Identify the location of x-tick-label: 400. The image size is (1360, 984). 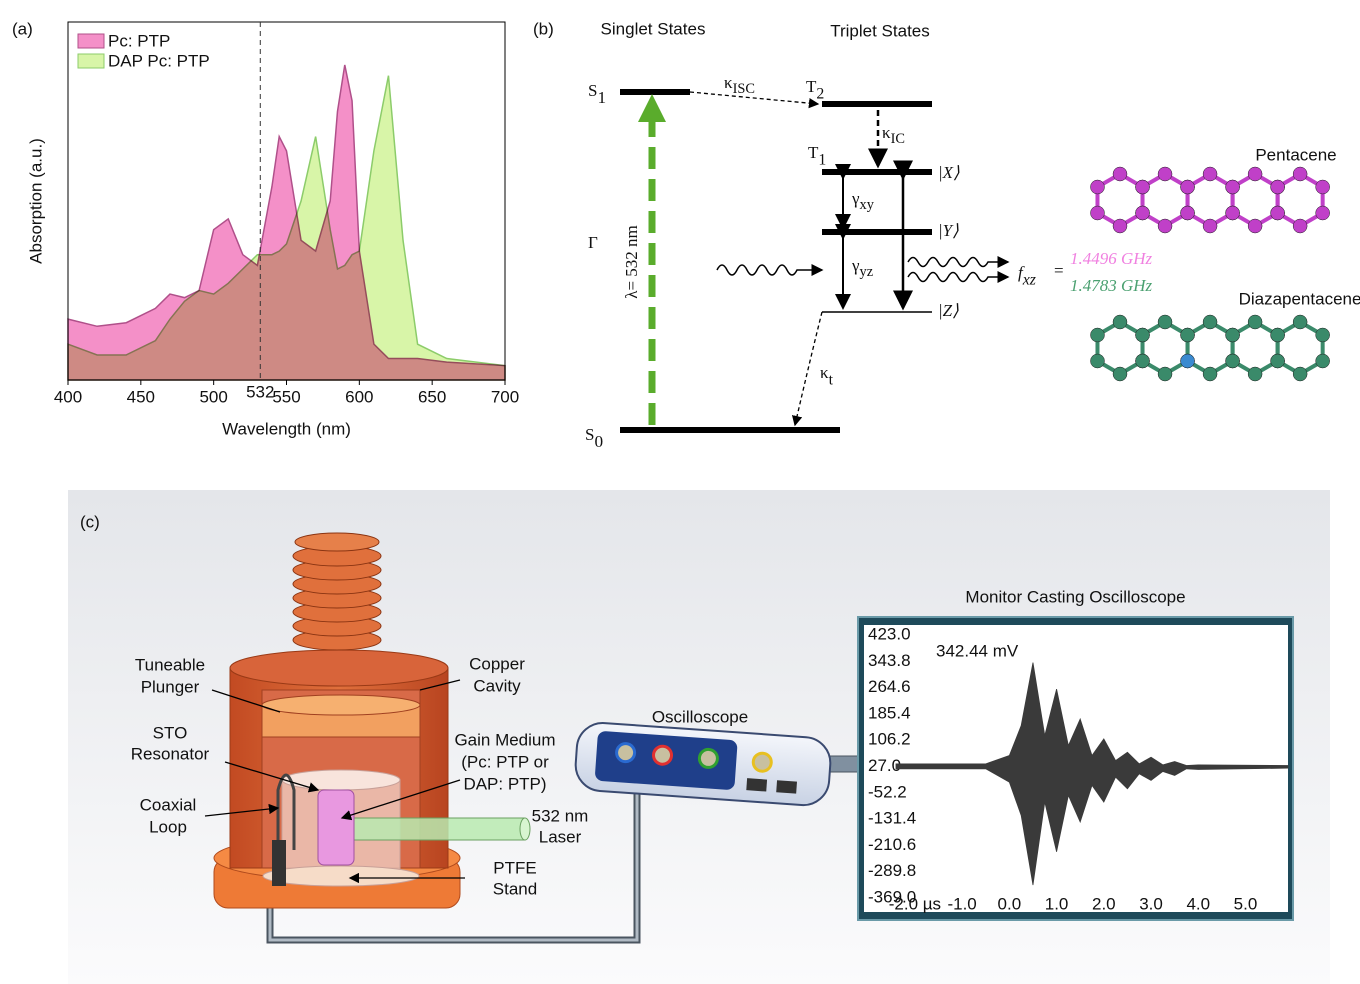
(68, 396).